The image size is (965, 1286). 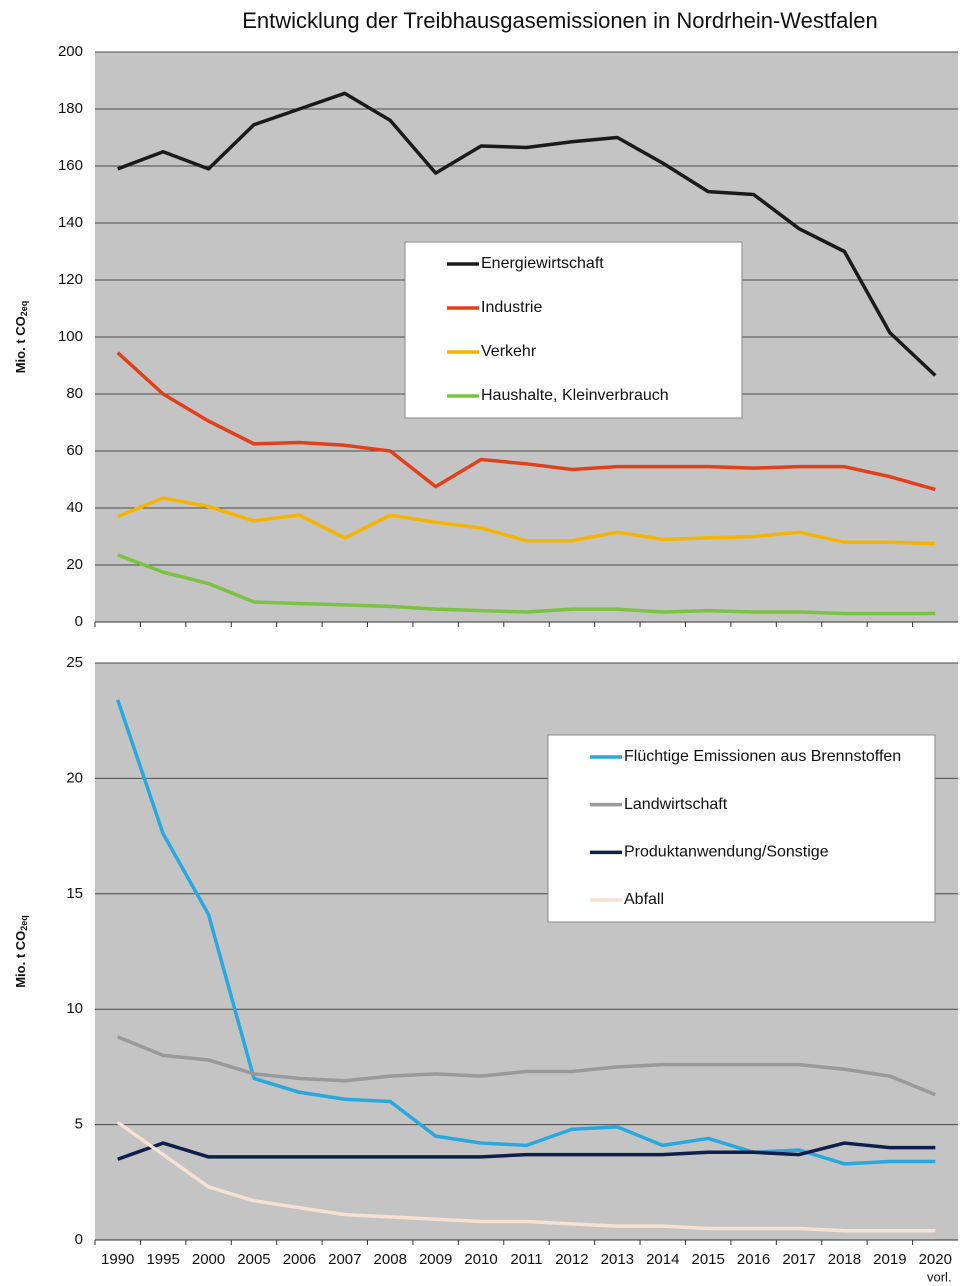 I want to click on x-tick-label: 2012, so click(x=571, y=1259).